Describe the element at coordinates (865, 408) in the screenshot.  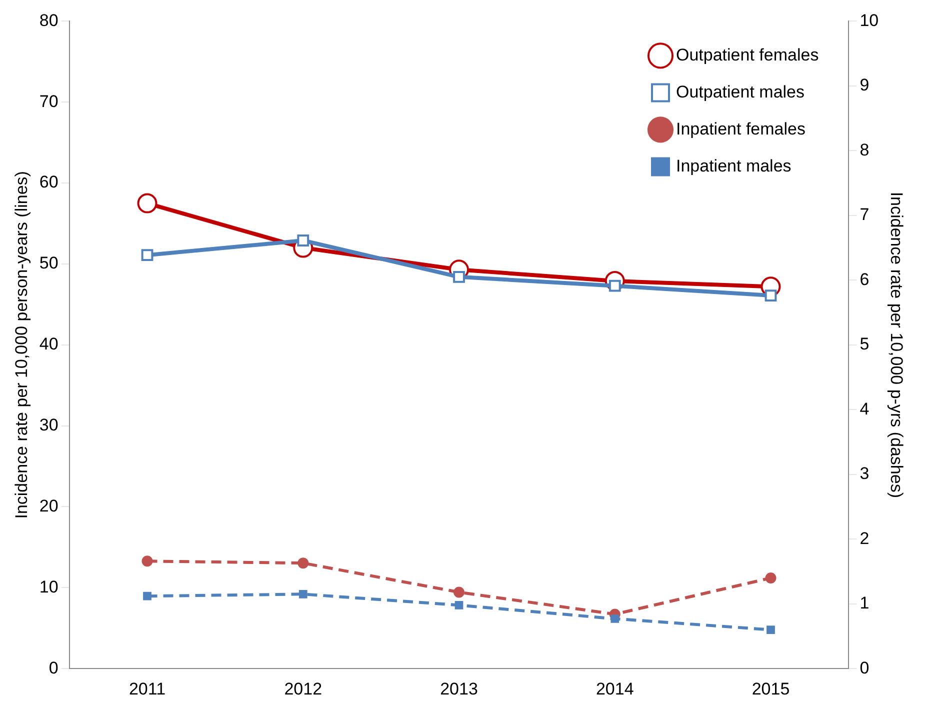
I see `y2-tick-label: 4` at that location.